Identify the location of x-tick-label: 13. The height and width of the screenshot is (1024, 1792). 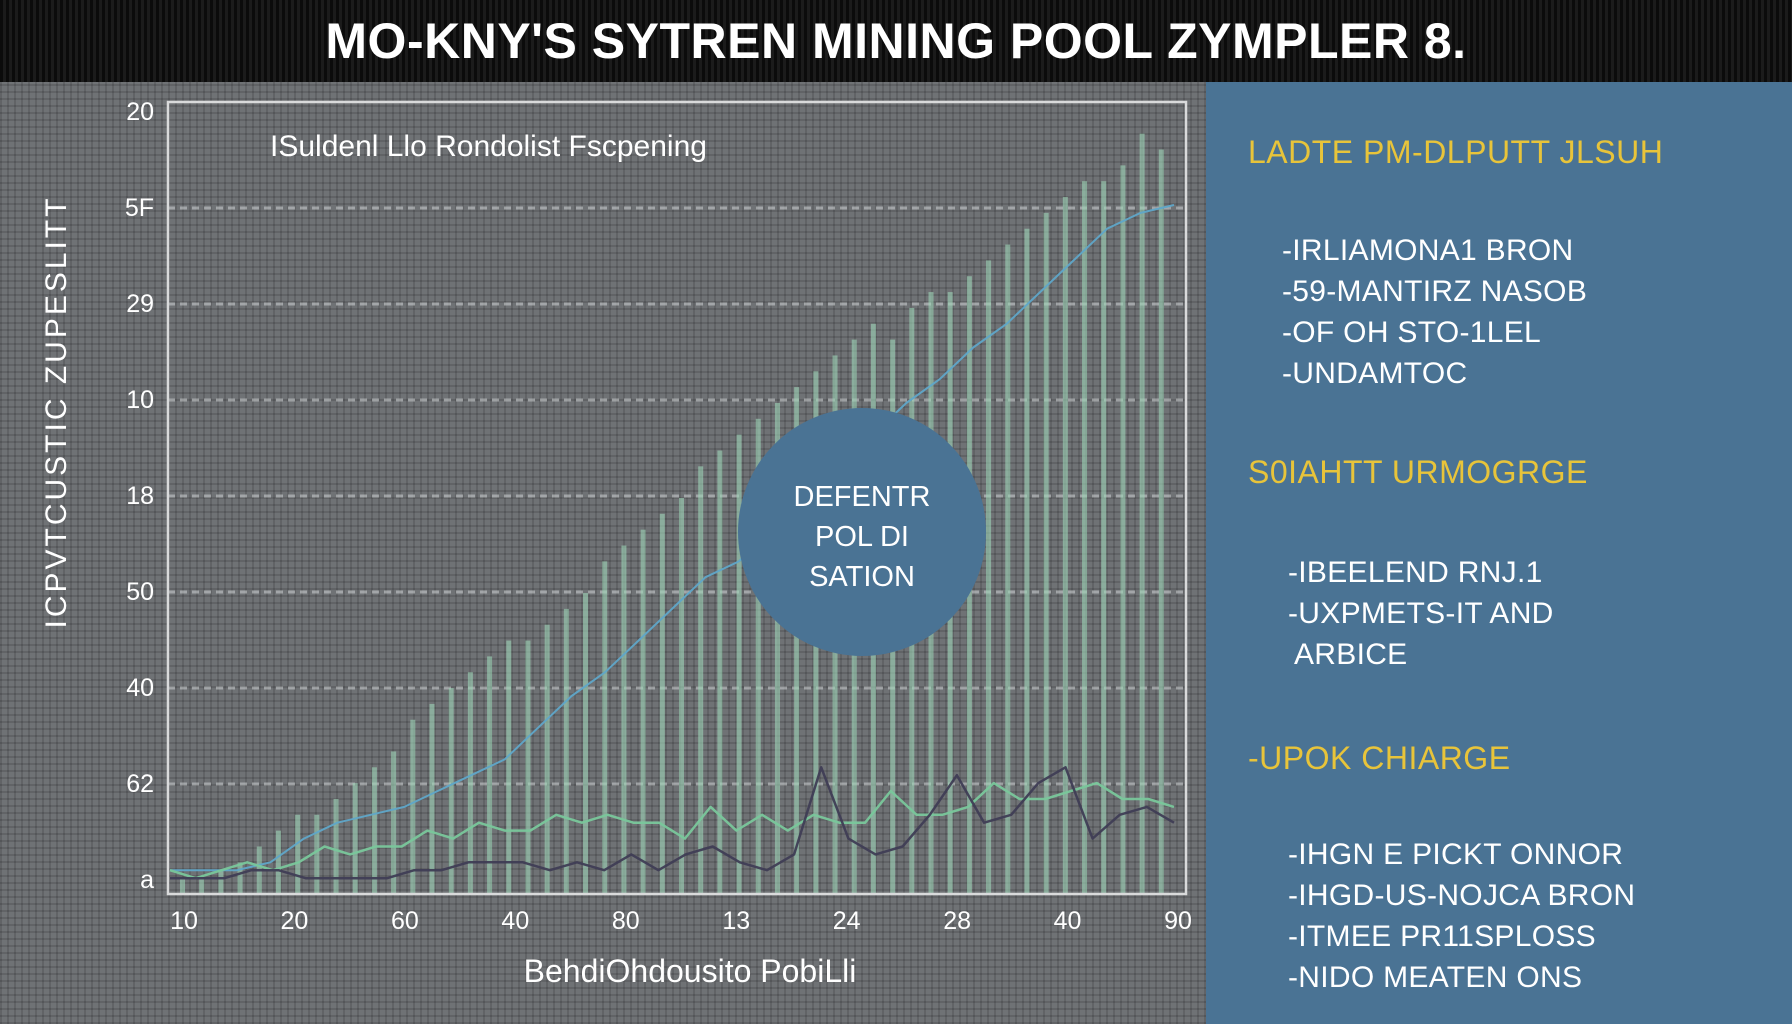
(736, 921).